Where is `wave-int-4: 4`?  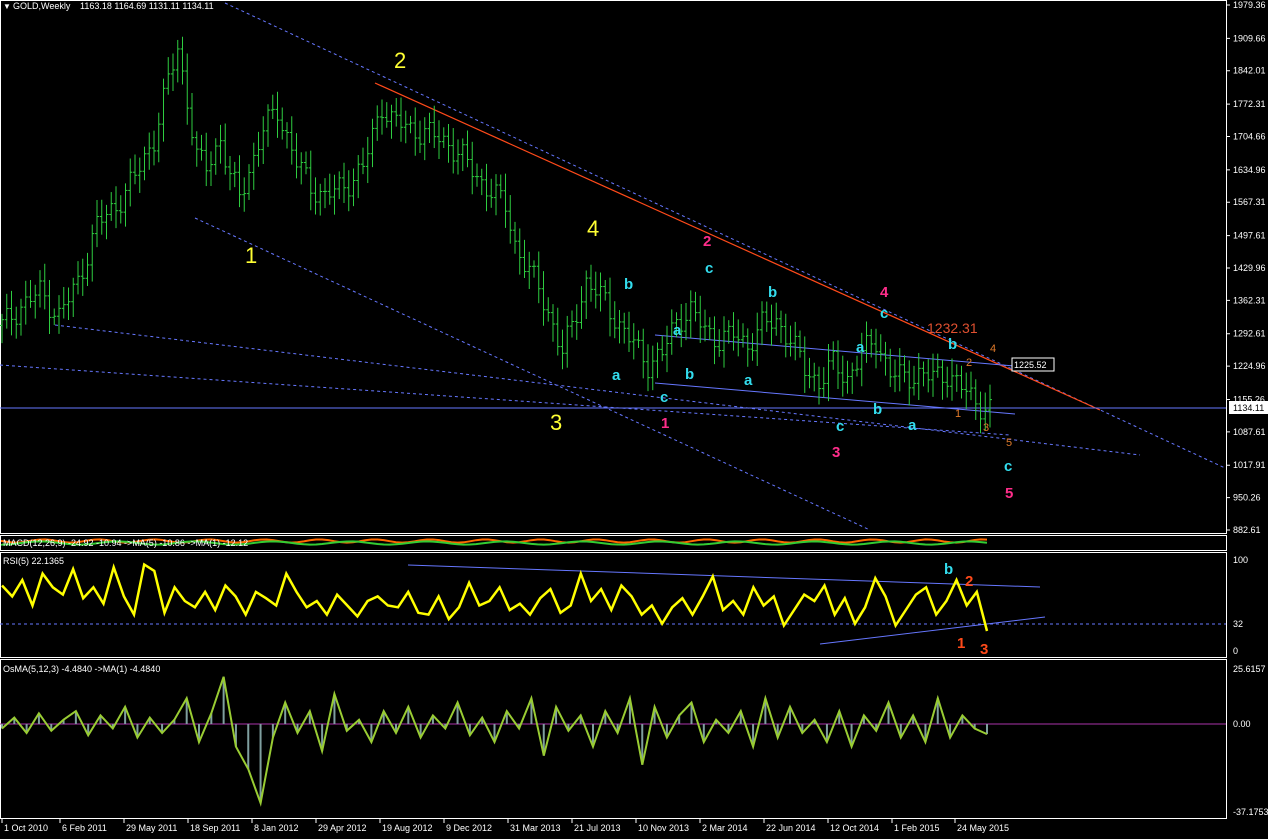 wave-int-4: 4 is located at coordinates (884, 292).